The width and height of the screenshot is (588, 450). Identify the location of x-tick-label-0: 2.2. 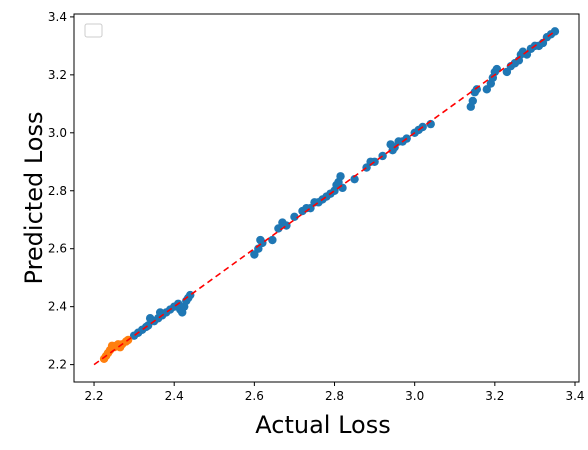
(93, 396).